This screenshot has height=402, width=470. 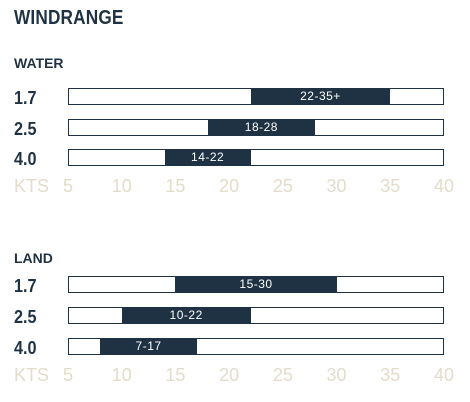 I want to click on range-bar: 22-35+, so click(x=320, y=96).